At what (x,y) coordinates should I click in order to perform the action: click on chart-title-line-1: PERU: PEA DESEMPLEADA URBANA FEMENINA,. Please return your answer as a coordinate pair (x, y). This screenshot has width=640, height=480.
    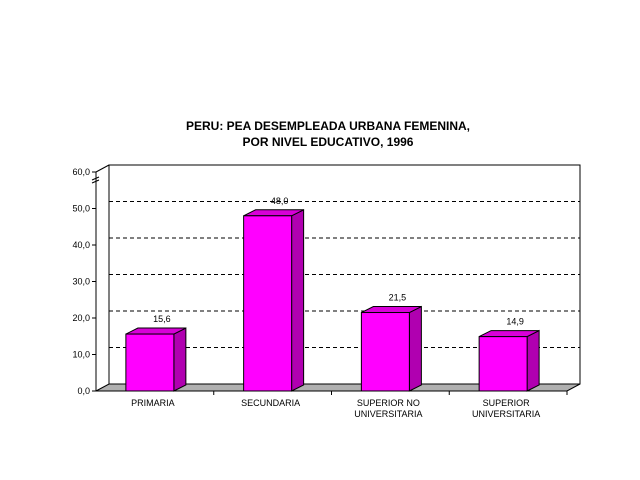
    Looking at the image, I should click on (327, 126).